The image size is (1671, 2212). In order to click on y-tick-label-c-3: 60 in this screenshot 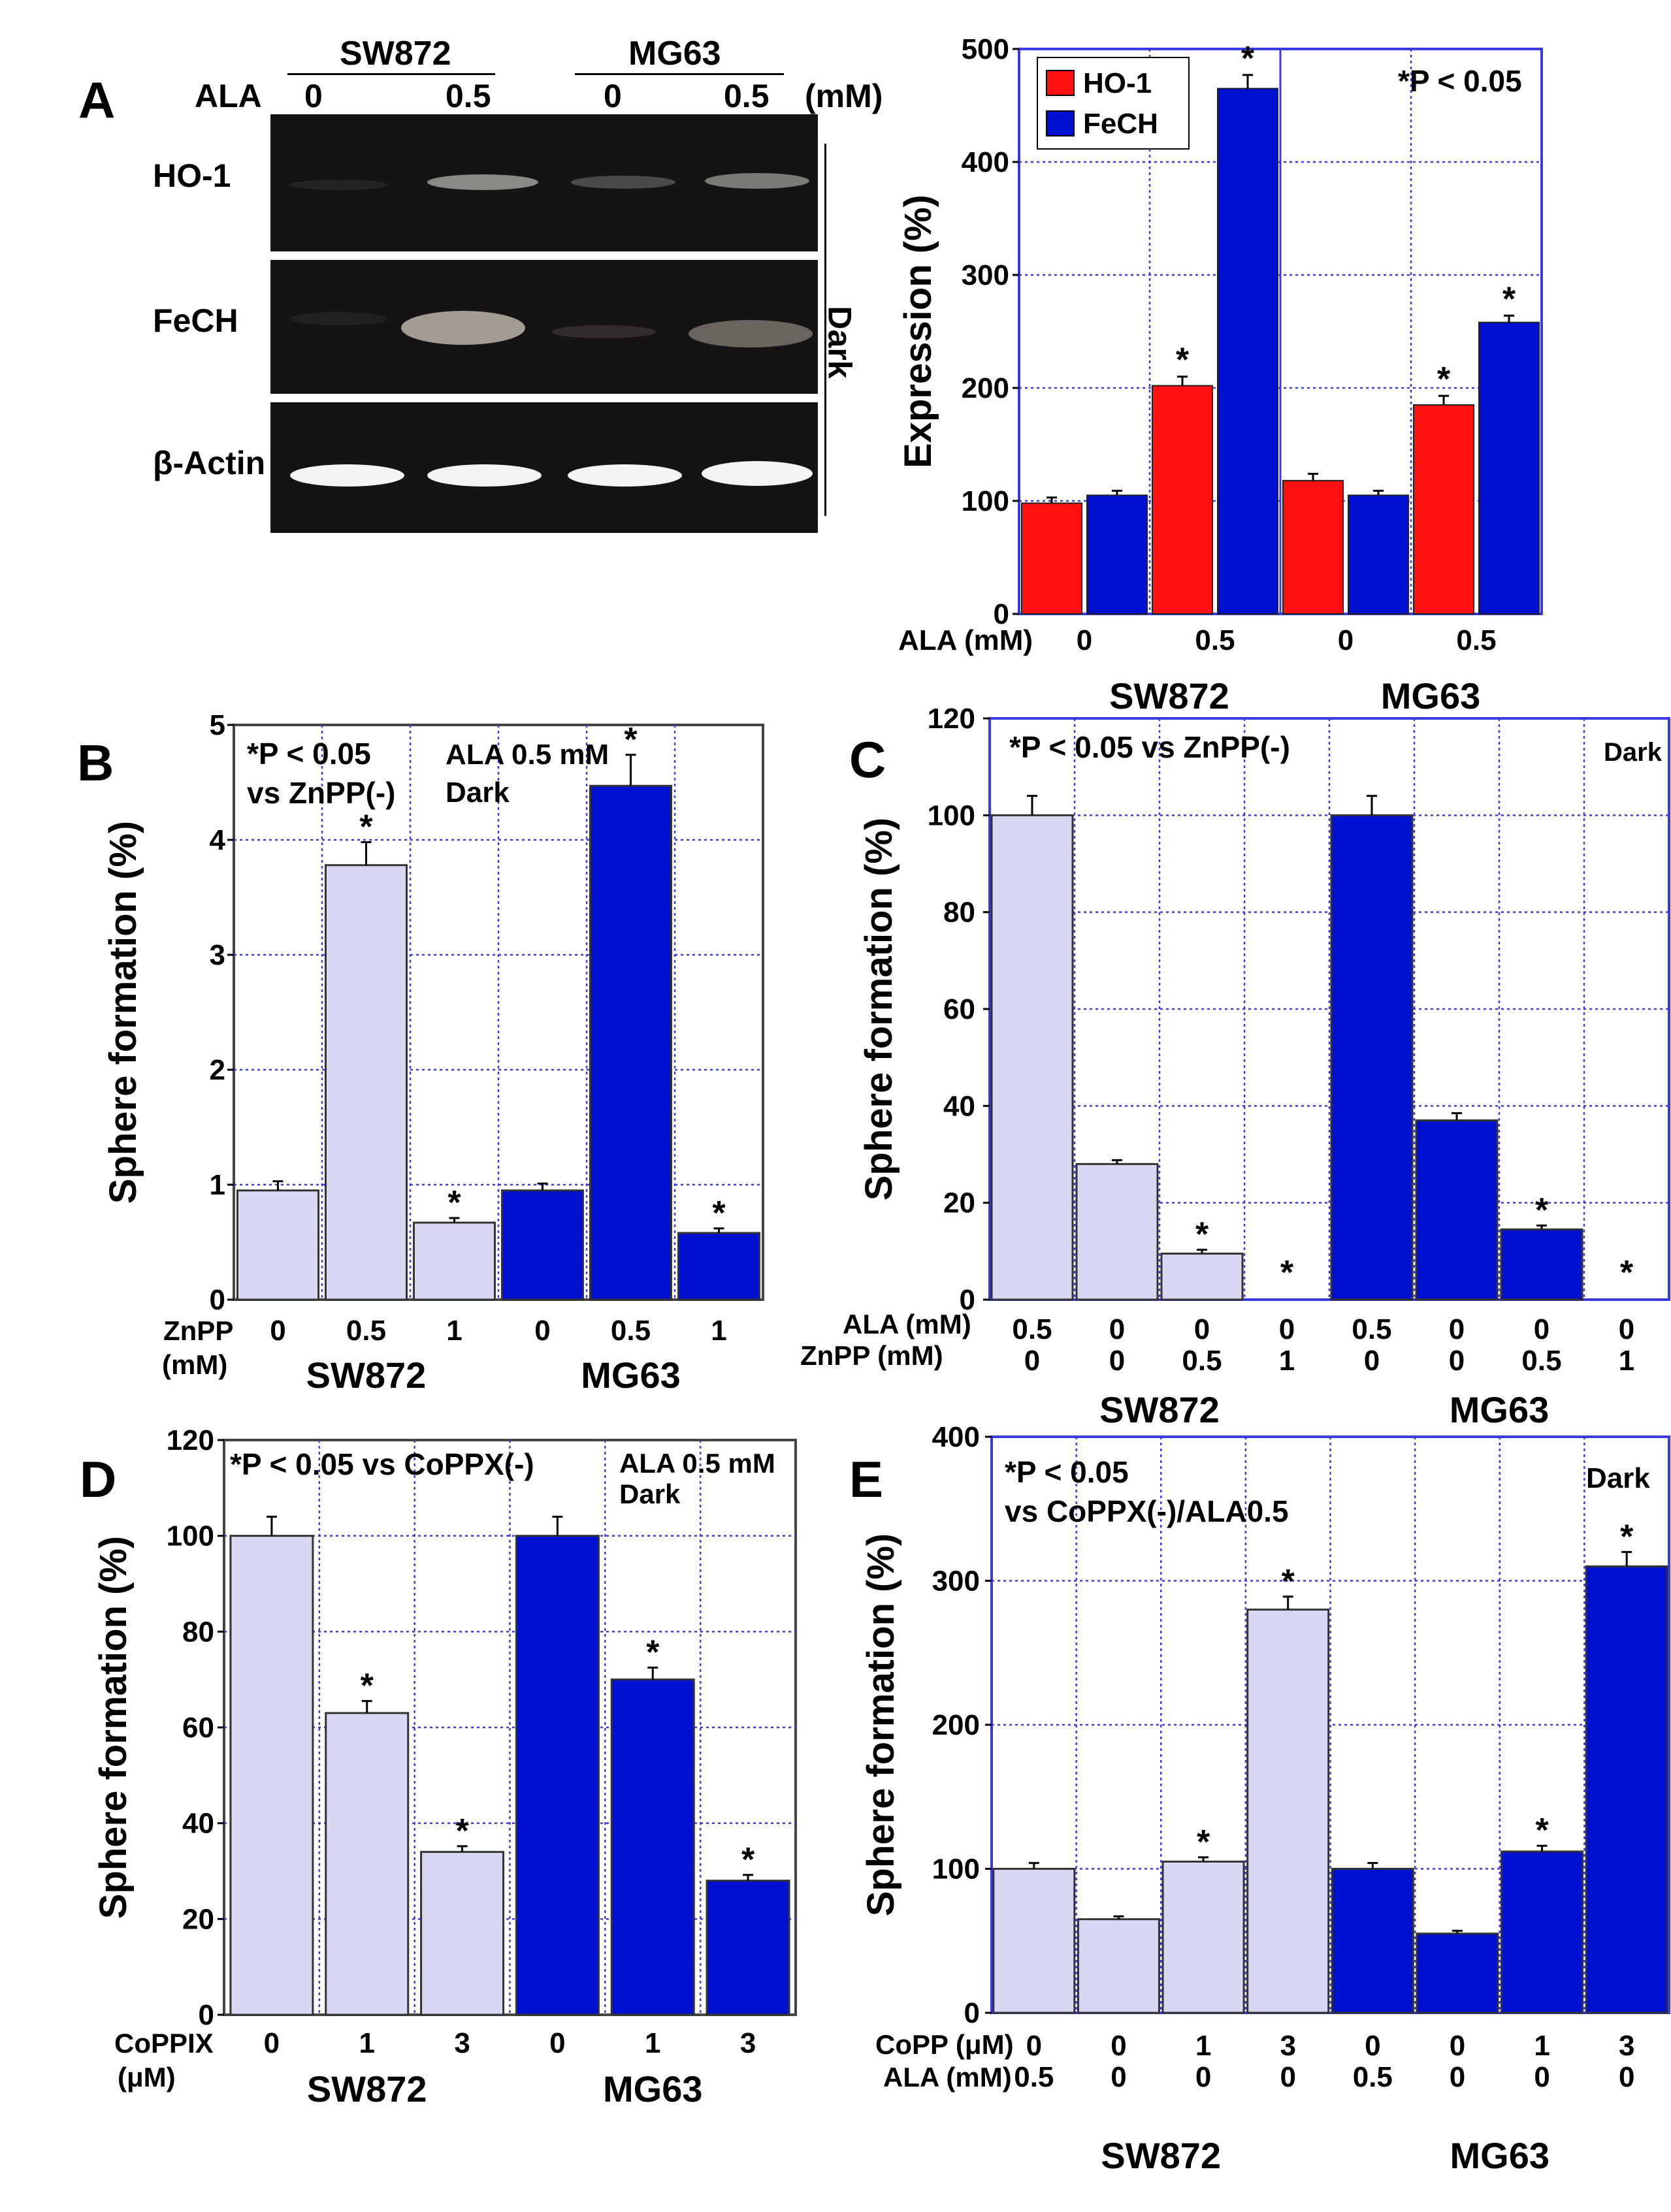, I will do `click(959, 1009)`.